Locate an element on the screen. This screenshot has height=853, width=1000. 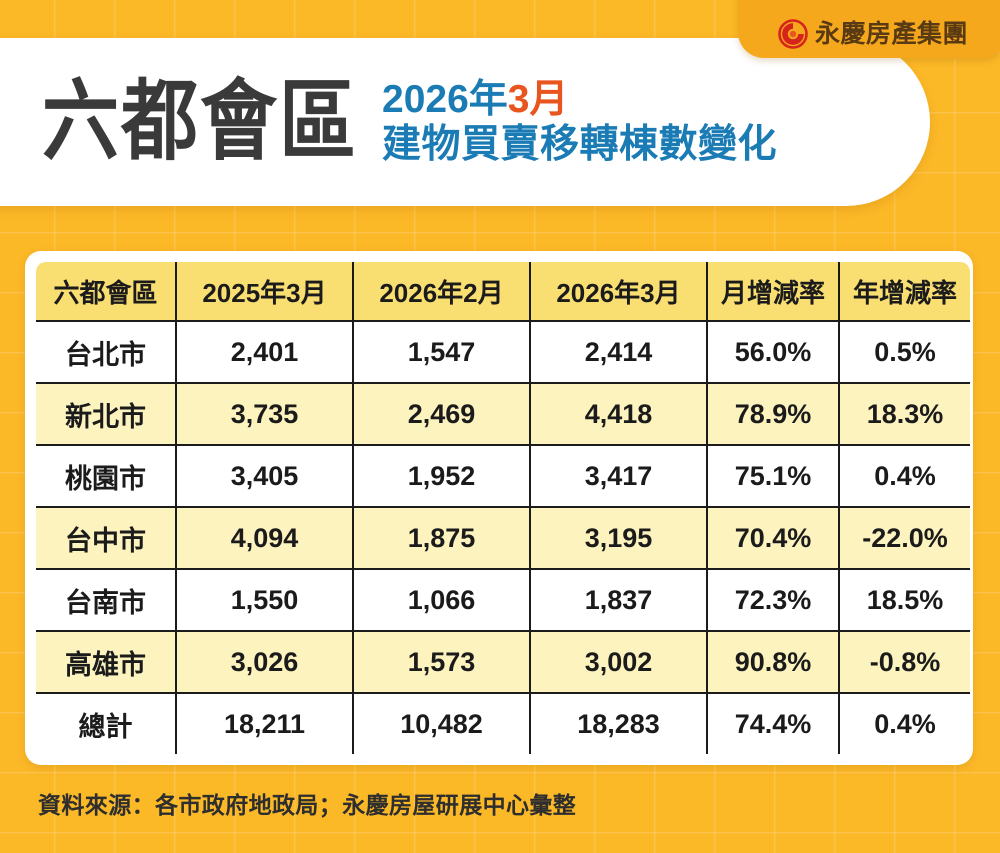
col-header-mom: 月增減率 is located at coordinates (773, 292).